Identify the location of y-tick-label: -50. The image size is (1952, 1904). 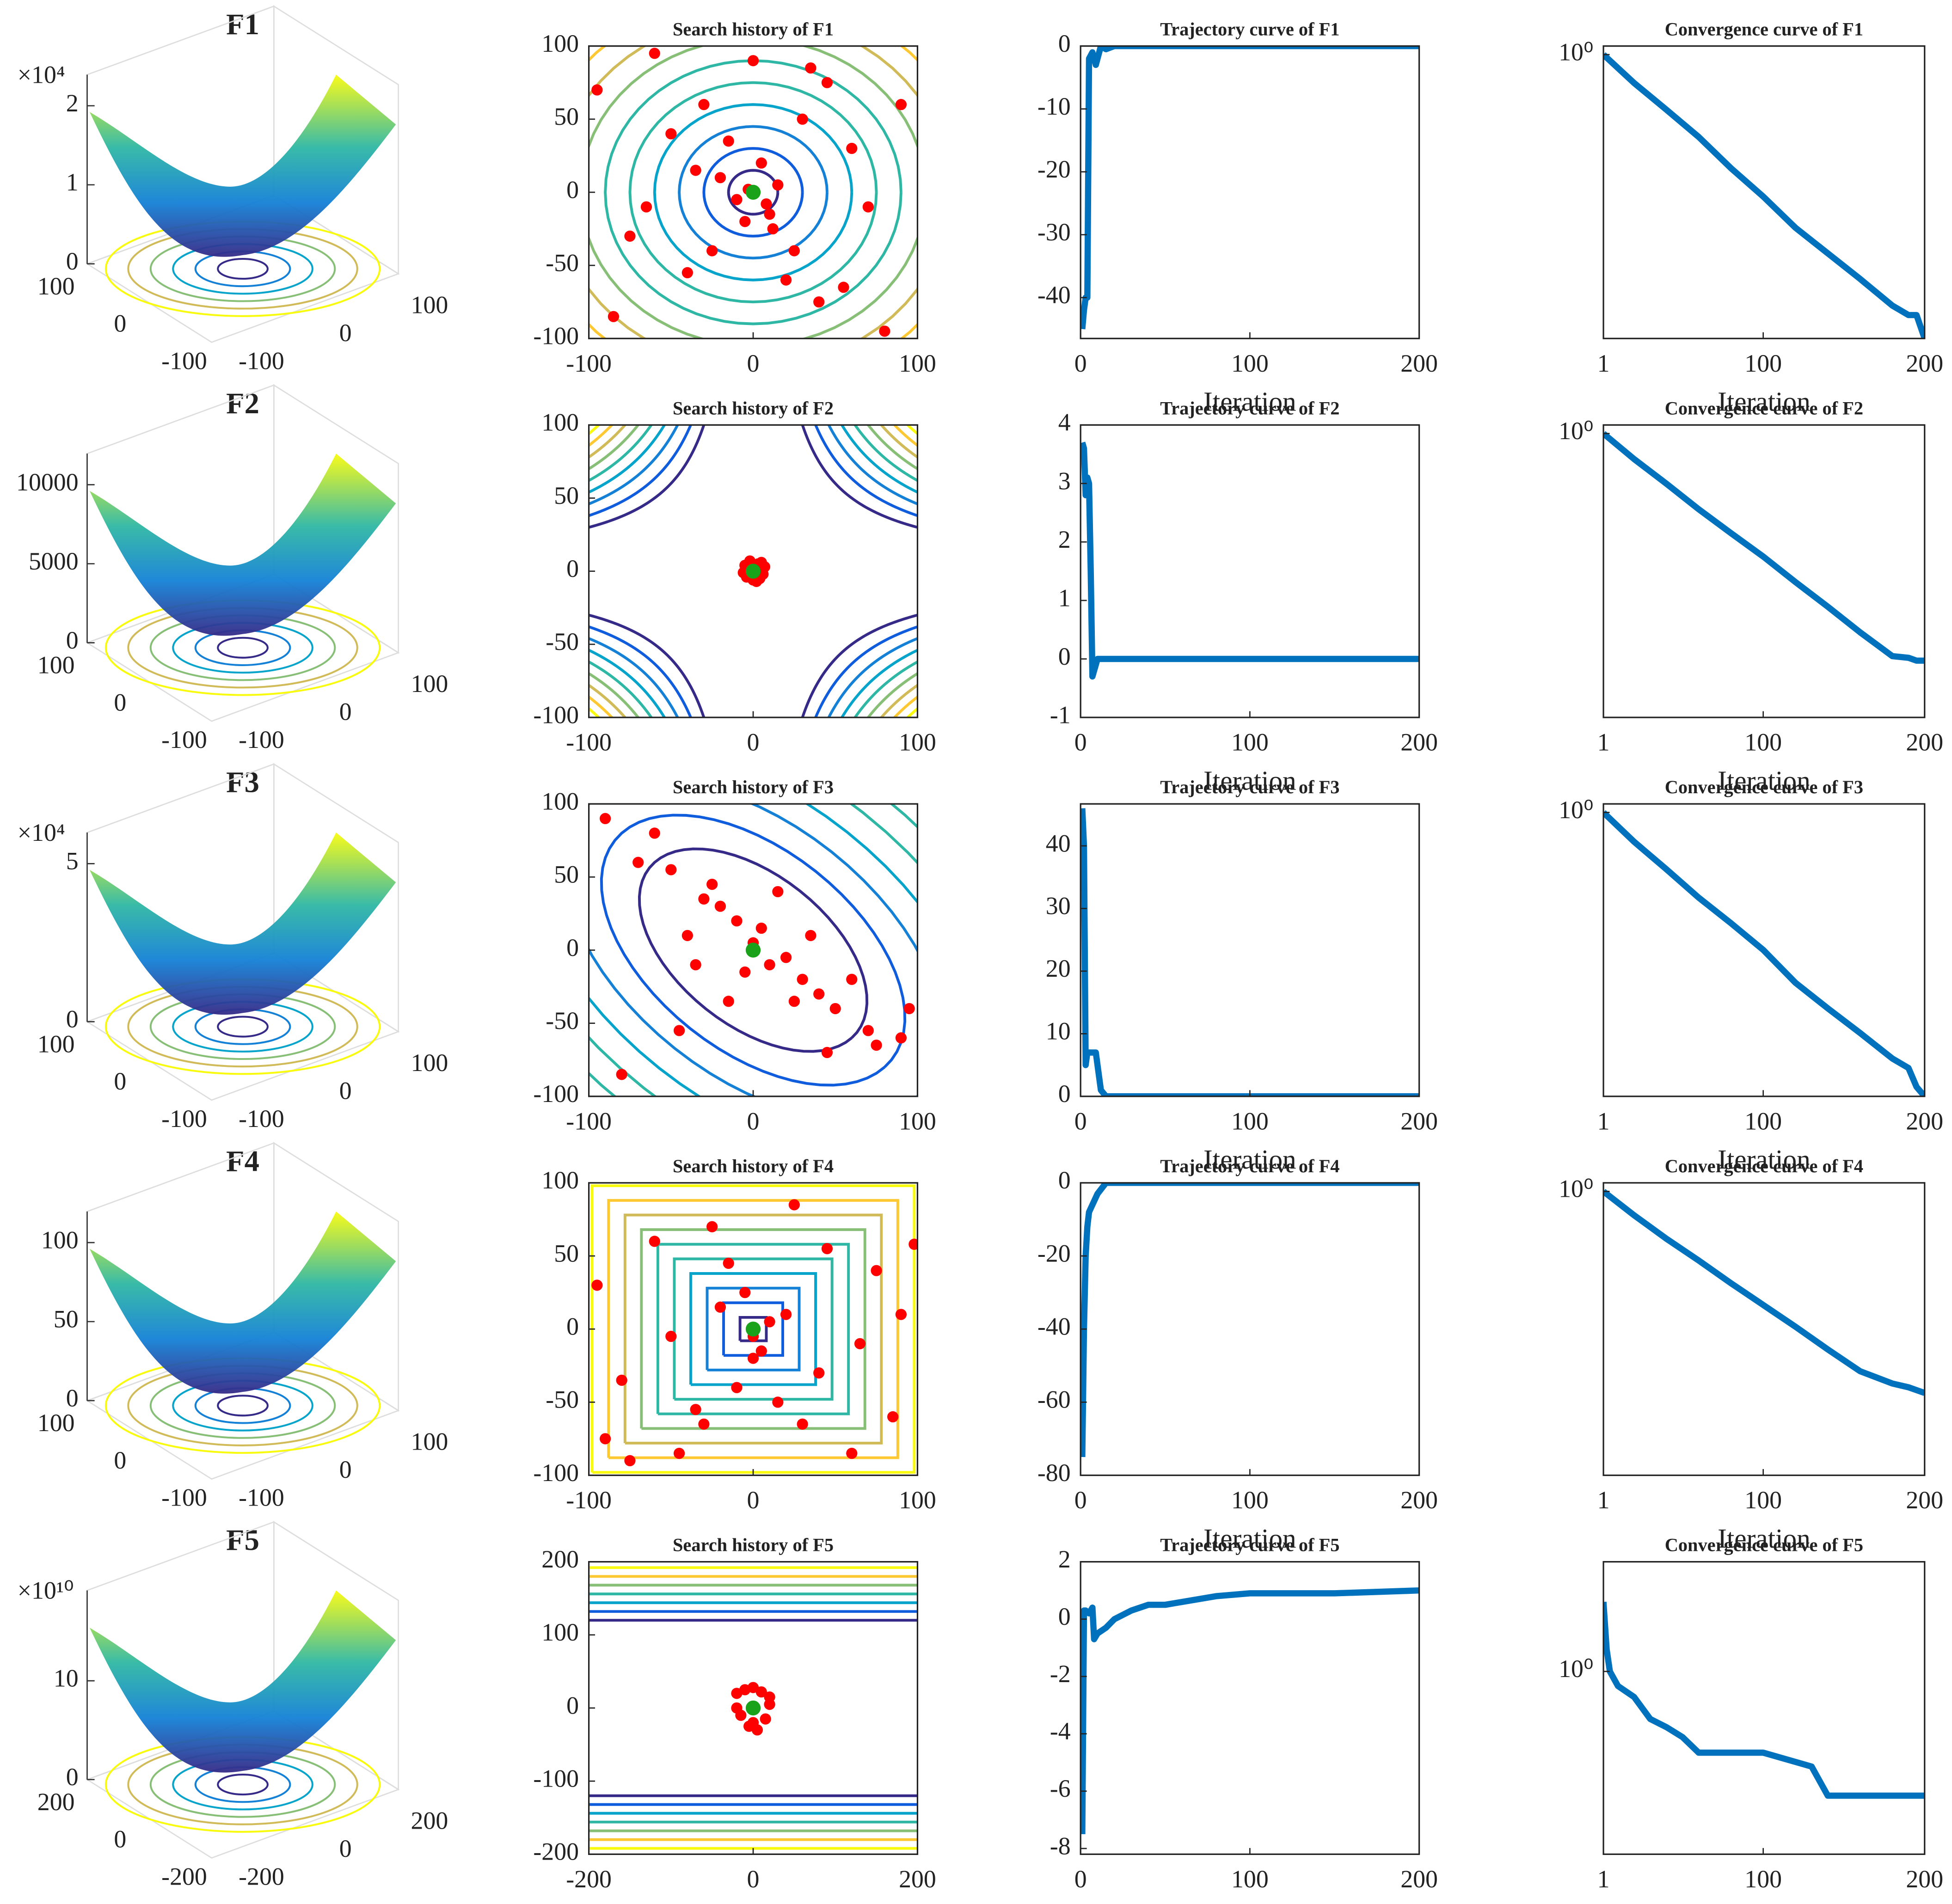
(562, 262).